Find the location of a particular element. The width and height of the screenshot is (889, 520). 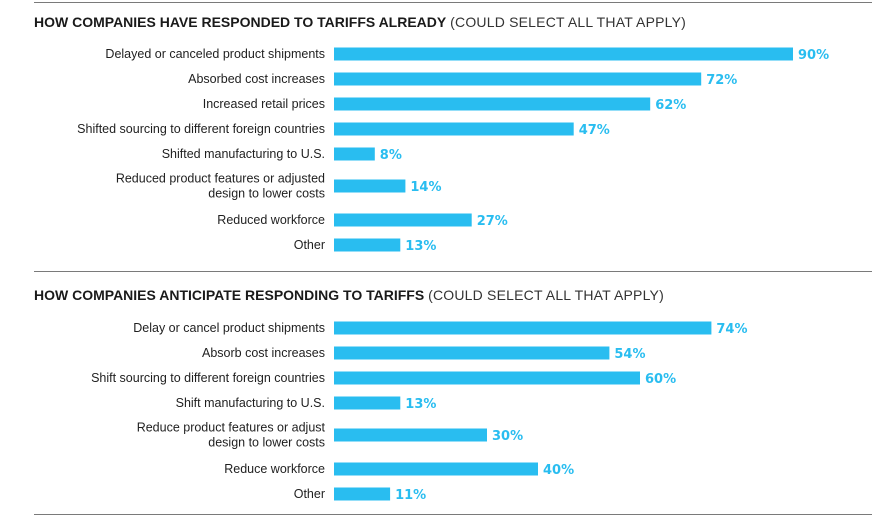

value-label: 72% is located at coordinates (721, 80).